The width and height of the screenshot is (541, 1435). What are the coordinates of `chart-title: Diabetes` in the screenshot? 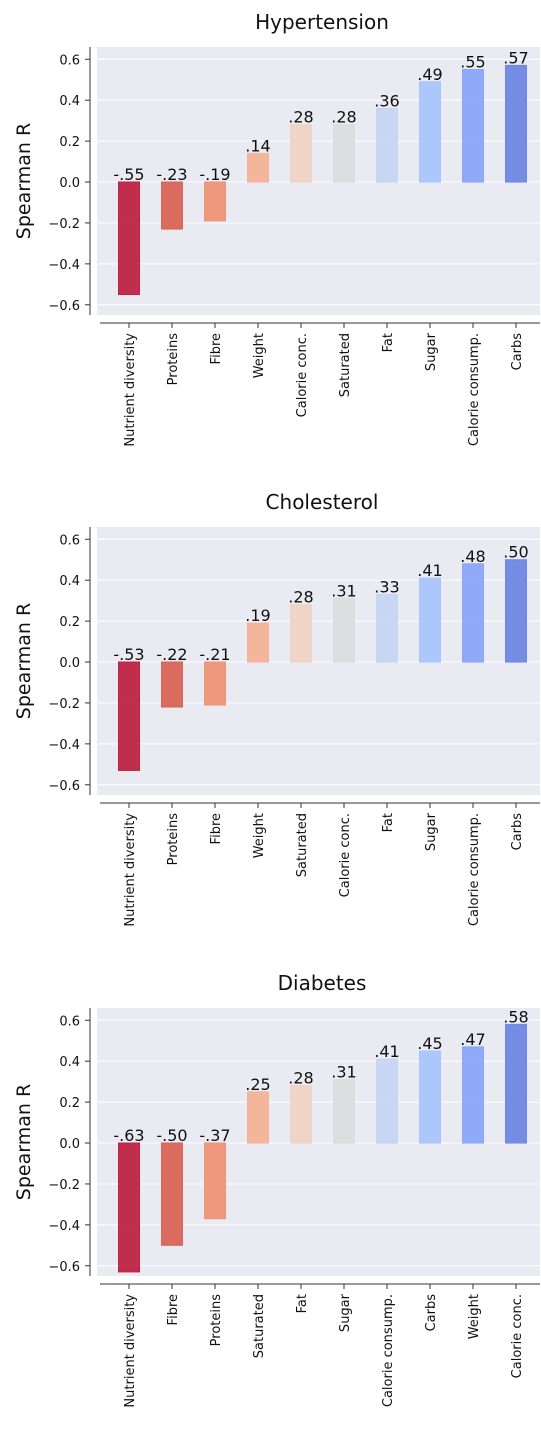 It's located at (322, 983).